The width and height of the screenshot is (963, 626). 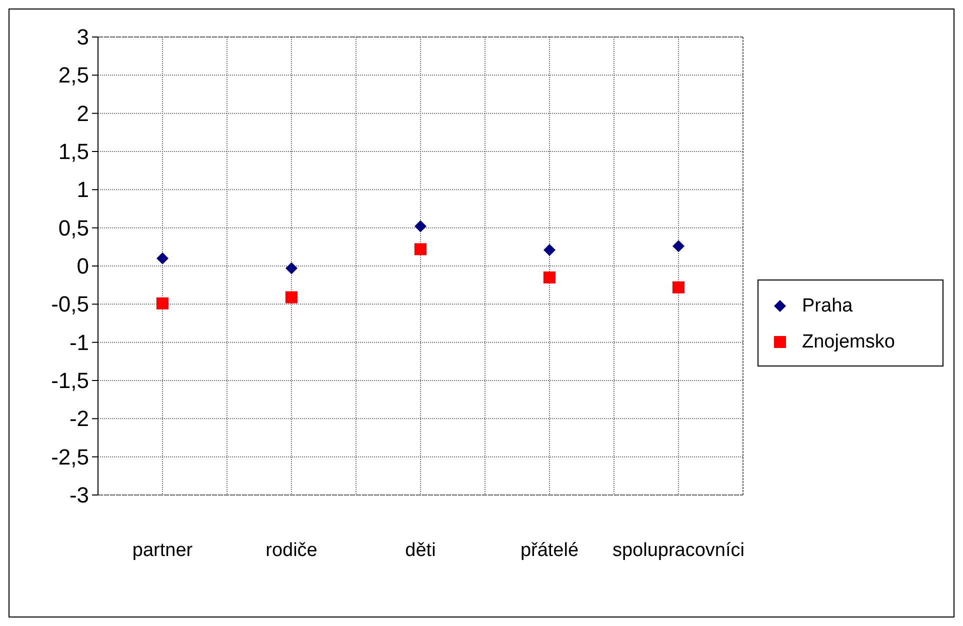 What do you see at coordinates (549, 550) in the screenshot?
I see `x-tick-label: přátelé` at bounding box center [549, 550].